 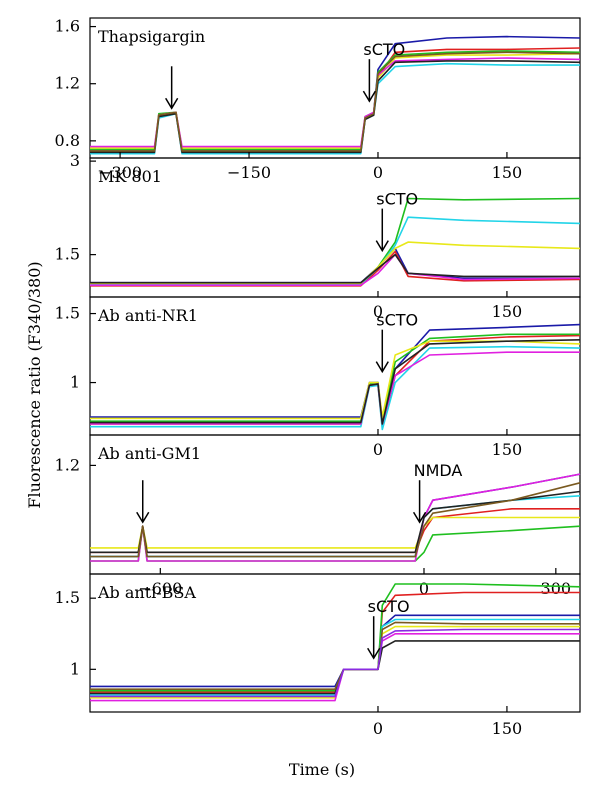 I want to click on panel-label: MK 801, so click(x=130, y=176).